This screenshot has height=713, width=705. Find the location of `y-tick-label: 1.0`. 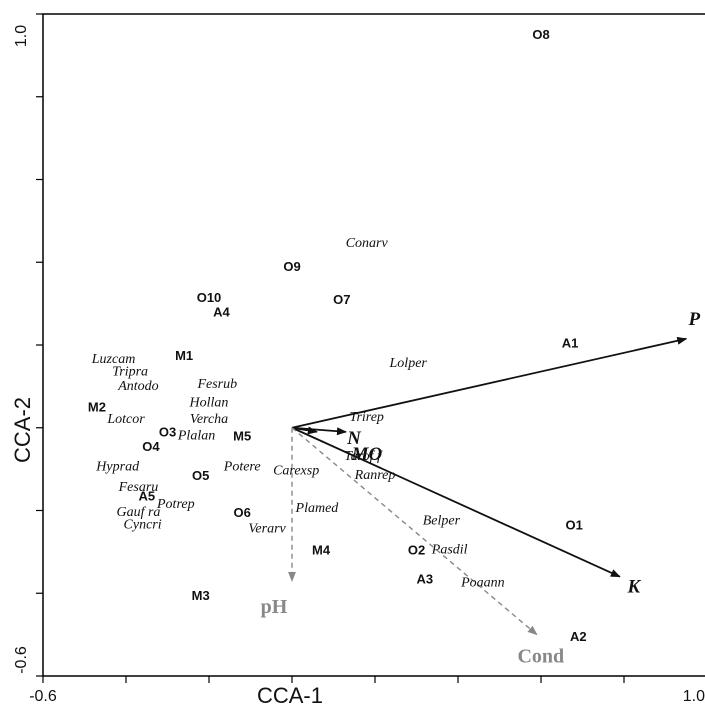

y-tick-label: 1.0 is located at coordinates (21, 36).